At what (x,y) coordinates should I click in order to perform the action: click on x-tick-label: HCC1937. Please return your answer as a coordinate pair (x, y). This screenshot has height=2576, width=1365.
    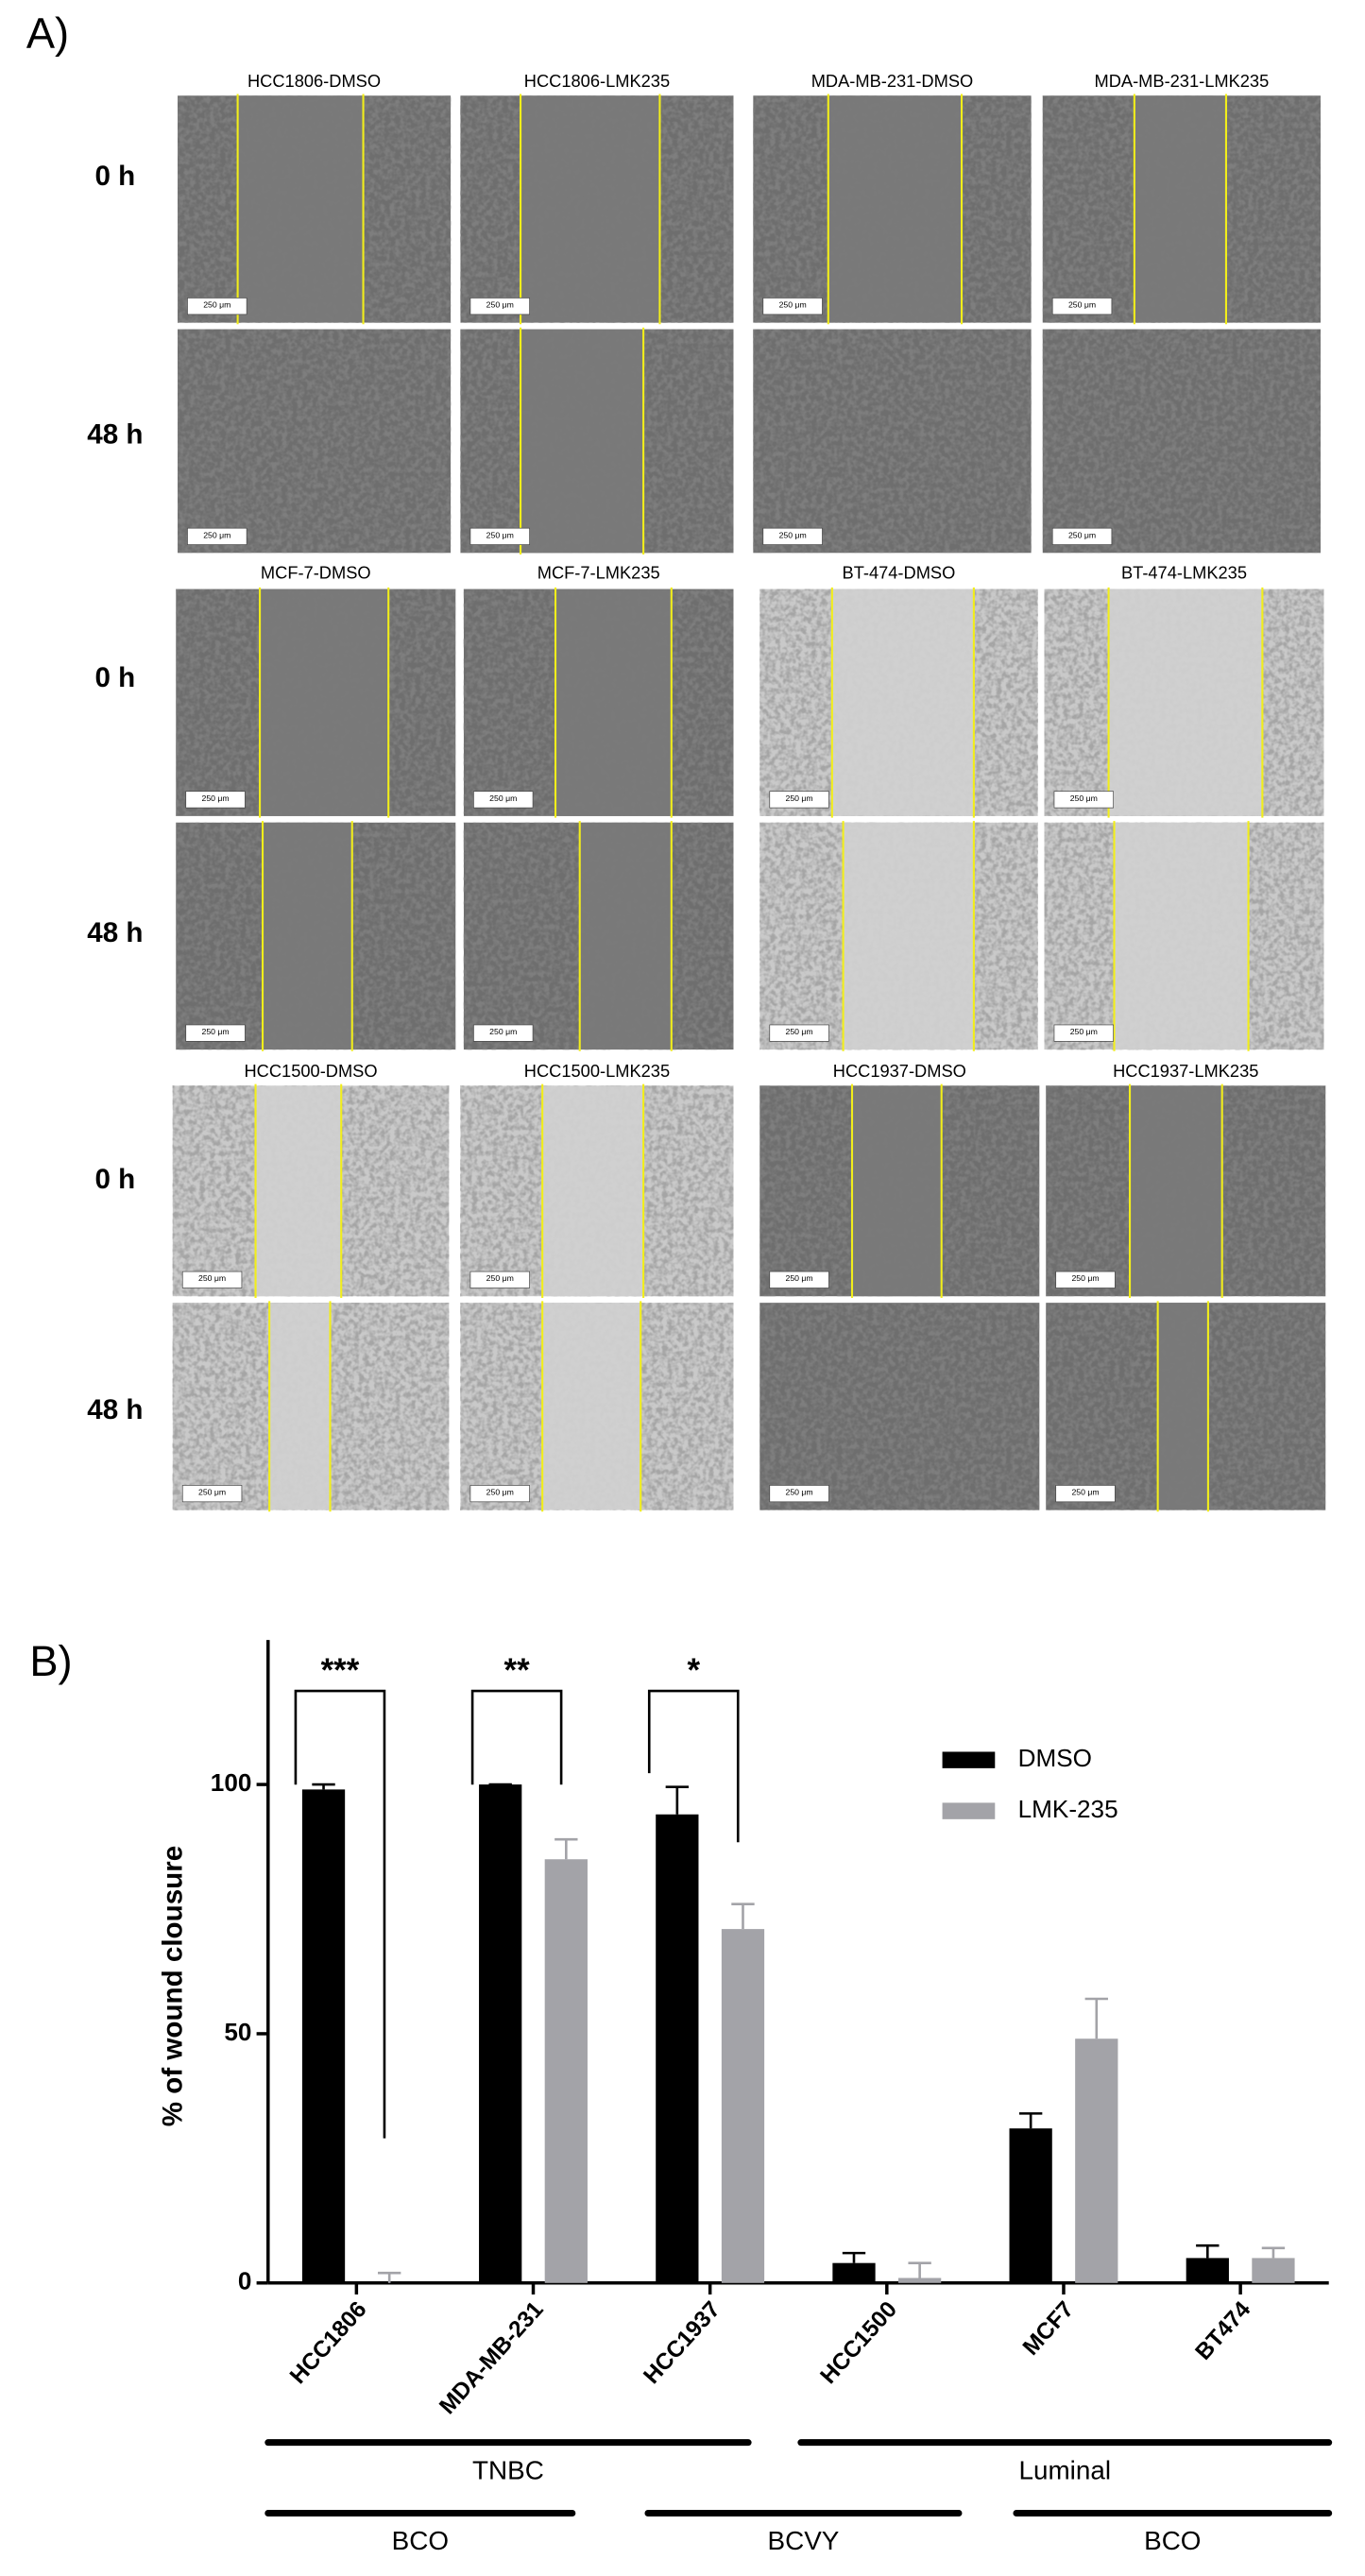
    Looking at the image, I should click on (682, 2342).